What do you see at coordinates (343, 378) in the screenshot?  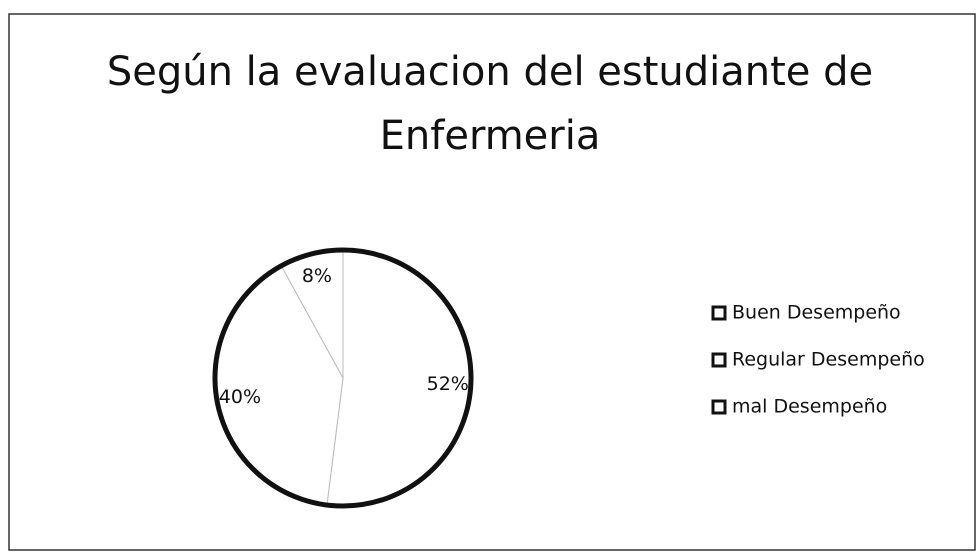 I see `pie-outline` at bounding box center [343, 378].